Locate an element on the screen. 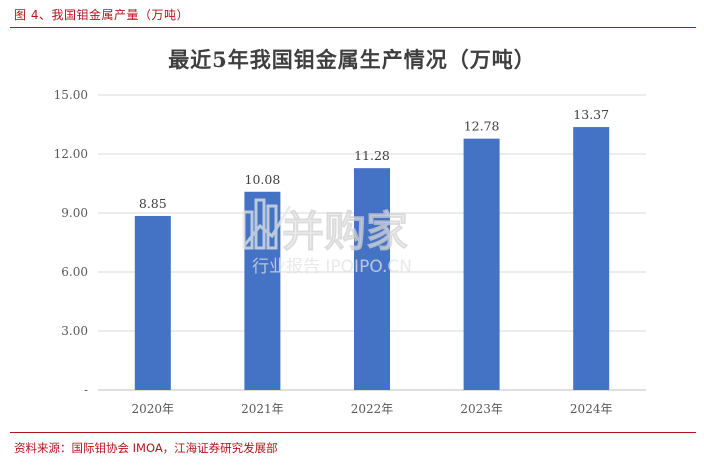  watermark-main-text: 并购家 is located at coordinates (345, 231).